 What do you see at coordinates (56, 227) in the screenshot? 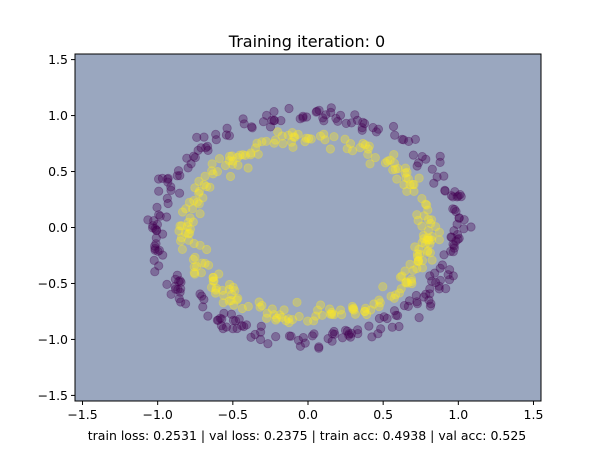
I see `y-axis: −1.5 −1.0 −0.5 0.0 0.5 1.0 1.5` at bounding box center [56, 227].